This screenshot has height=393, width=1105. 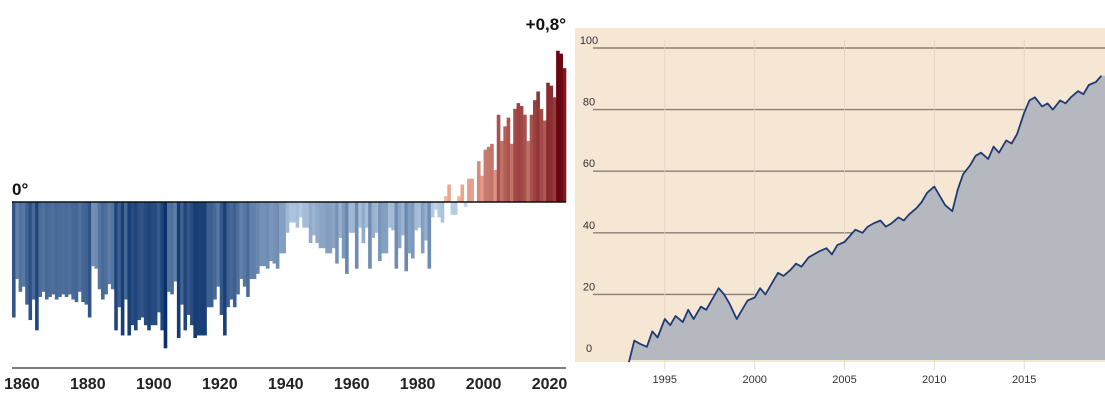 I want to click on bar-1988, so click(x=445, y=199).